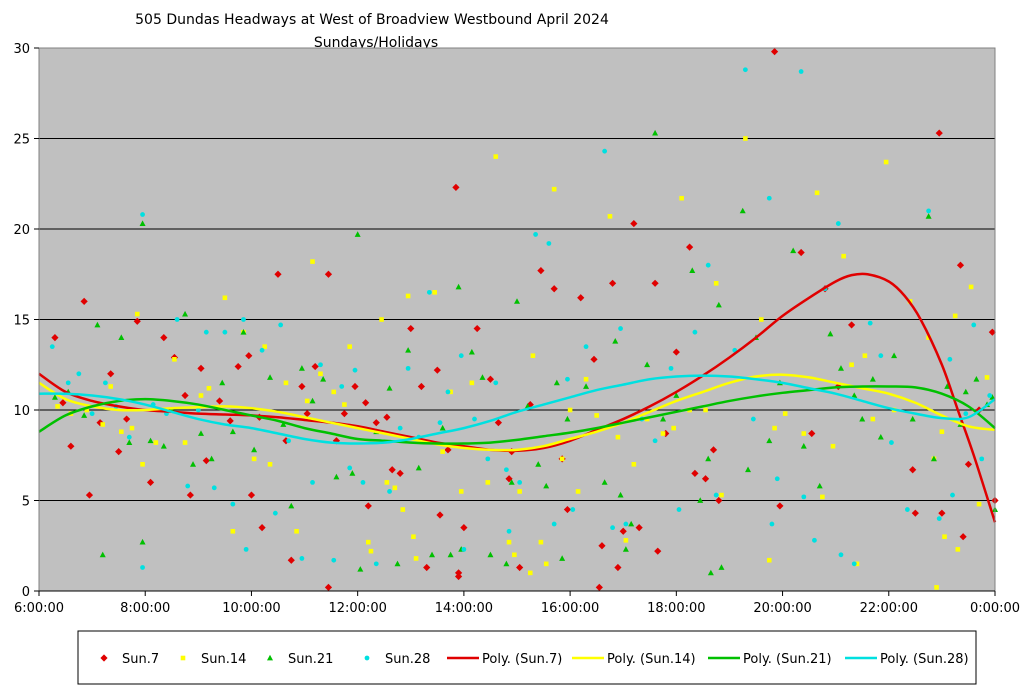 This screenshot has width=1024, height=687. What do you see at coordinates (21, 230) in the screenshot?
I see `y-tick-label: 20` at bounding box center [21, 230].